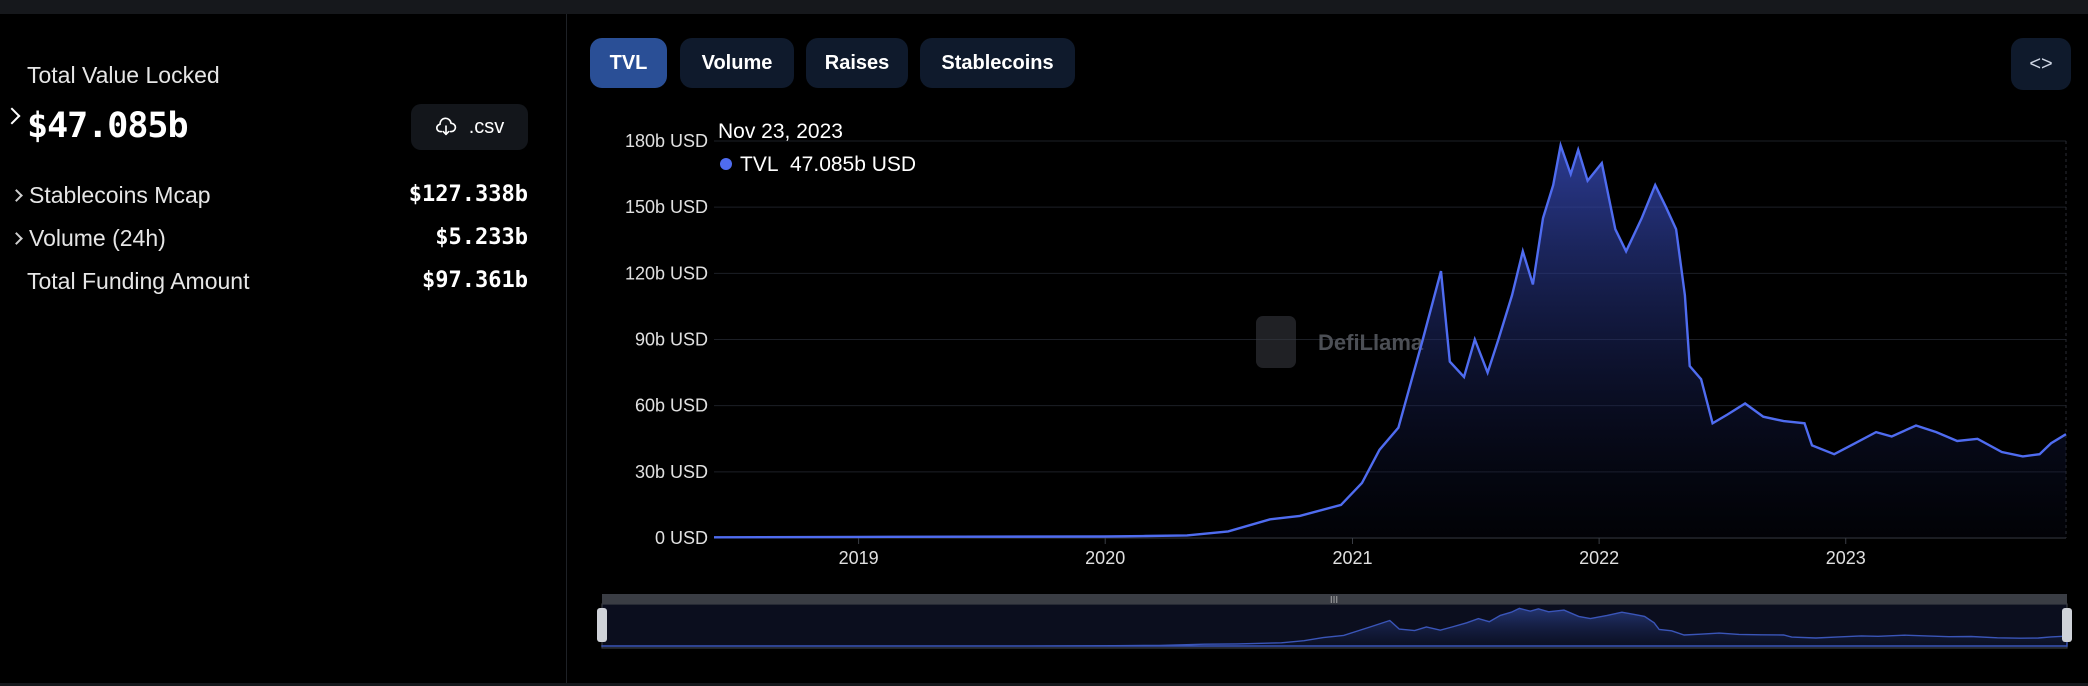  I want to click on tab-volume: Volume, so click(737, 63).